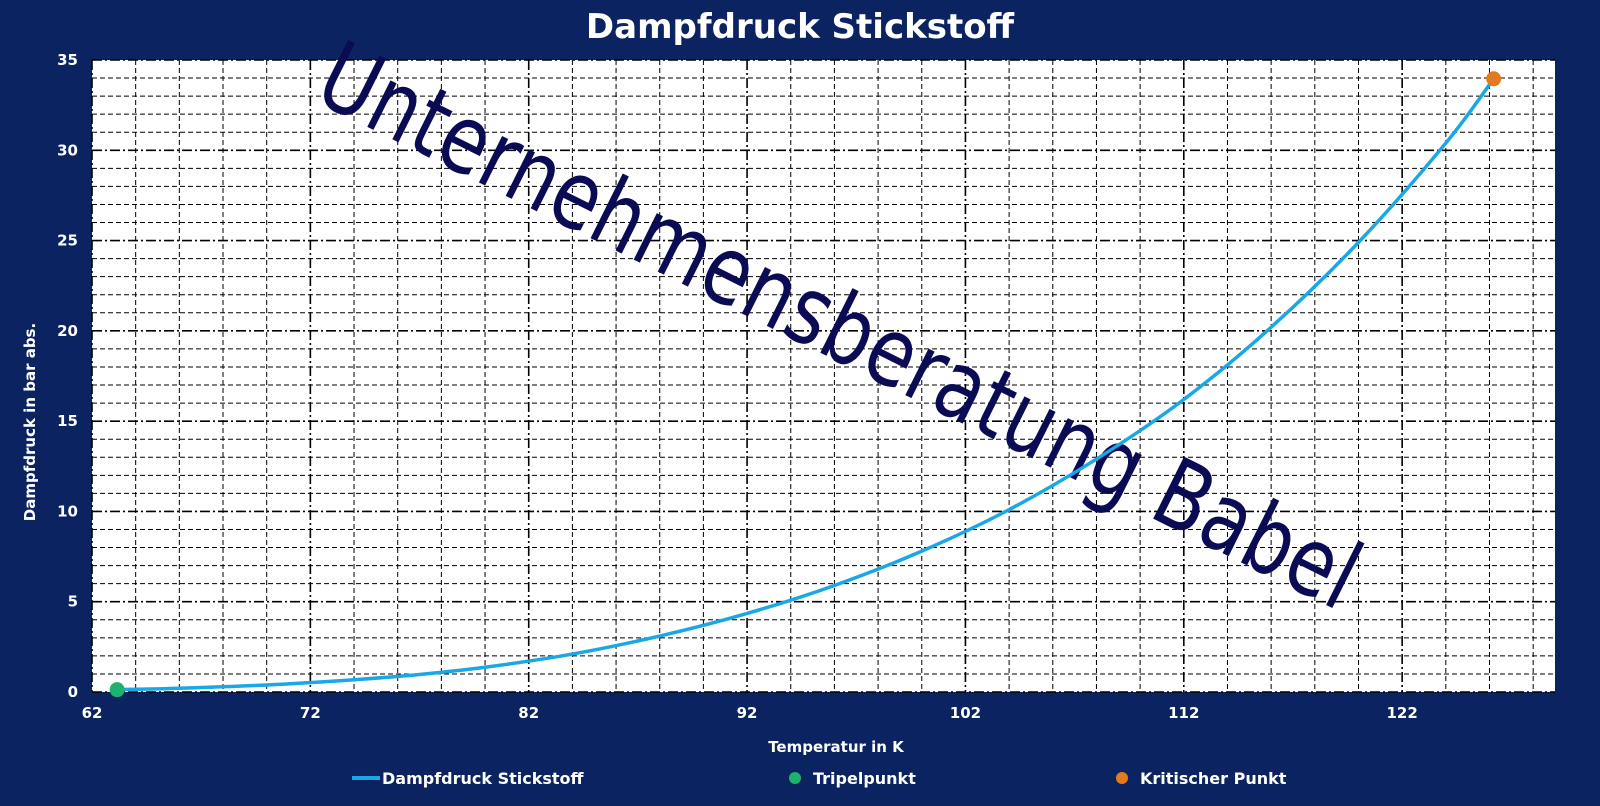 This screenshot has height=806, width=1600. What do you see at coordinates (864, 778) in the screenshot?
I see `legend-label: Tripelpunkt` at bounding box center [864, 778].